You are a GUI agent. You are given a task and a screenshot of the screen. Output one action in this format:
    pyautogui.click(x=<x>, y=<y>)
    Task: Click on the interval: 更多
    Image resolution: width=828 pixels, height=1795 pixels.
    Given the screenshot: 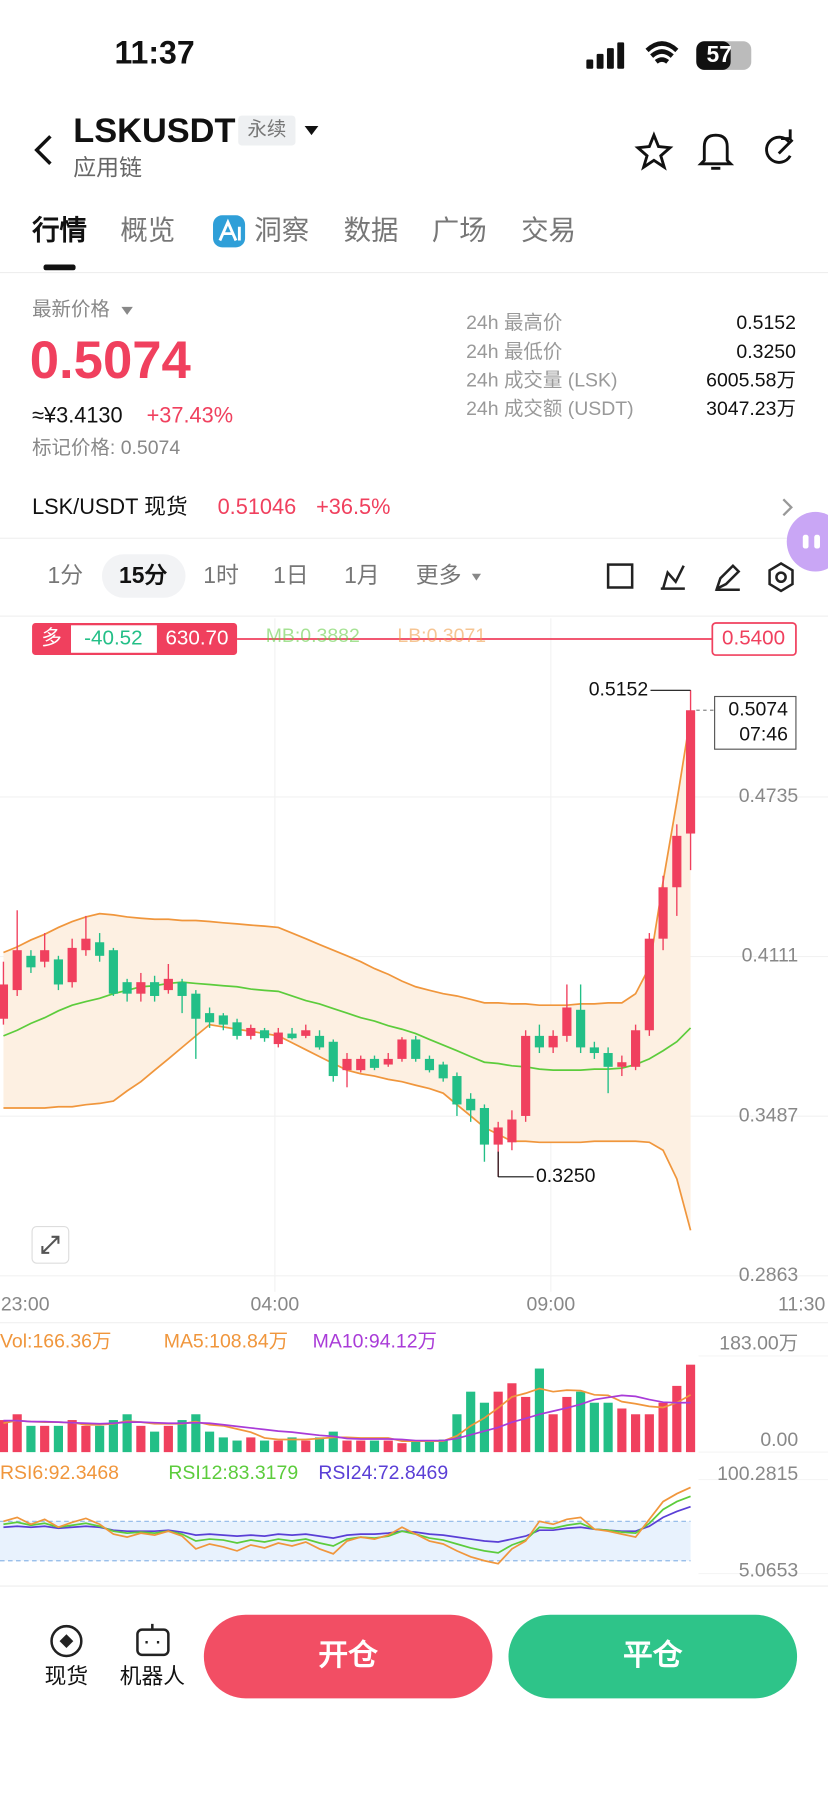 What is the action you would take?
    pyautogui.click(x=439, y=575)
    